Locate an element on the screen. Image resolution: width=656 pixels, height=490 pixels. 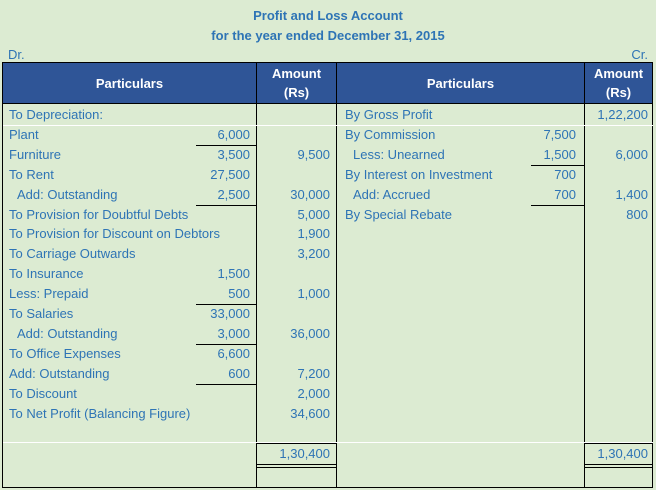
debit-row-subamount: 2,500 is located at coordinates (233, 194).